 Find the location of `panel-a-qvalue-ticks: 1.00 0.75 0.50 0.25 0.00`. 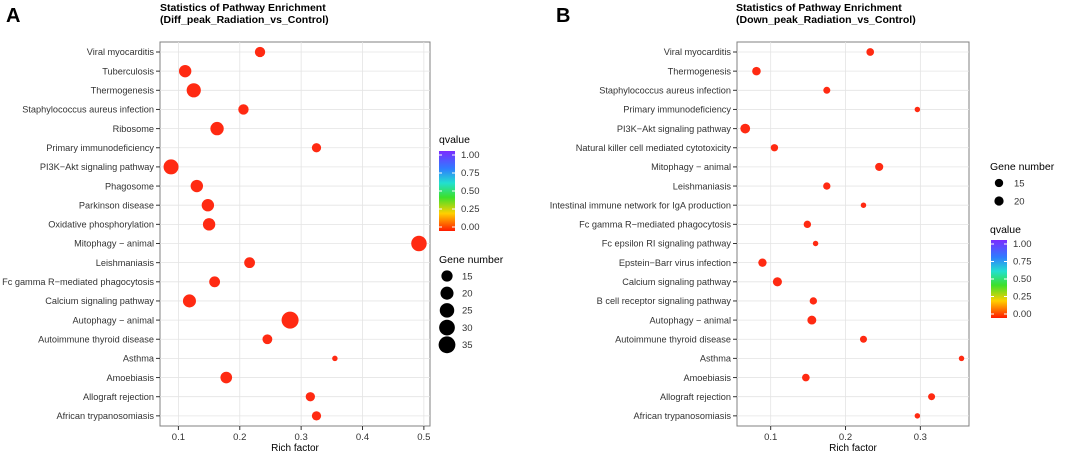

panel-a-qvalue-ticks: 1.00 0.75 0.50 0.25 0.00 is located at coordinates (459, 191).